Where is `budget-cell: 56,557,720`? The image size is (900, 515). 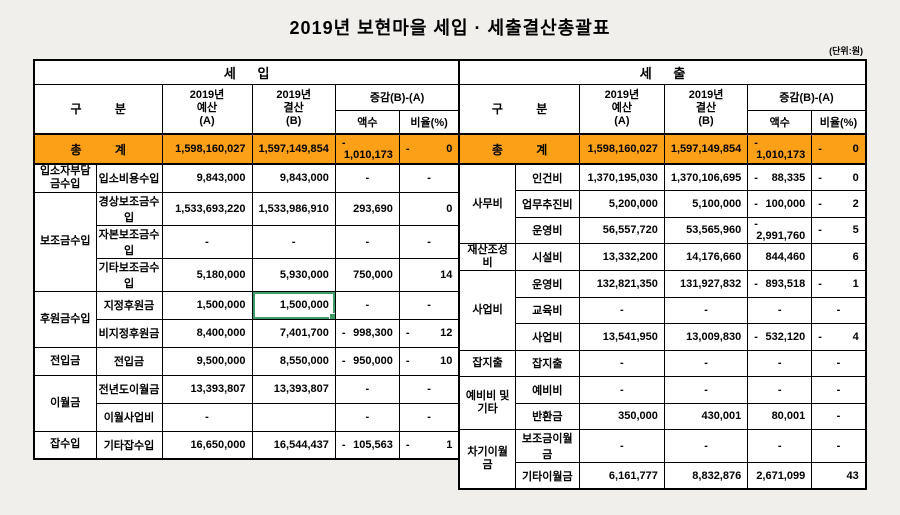
budget-cell: 56,557,720 is located at coordinates (621, 230).